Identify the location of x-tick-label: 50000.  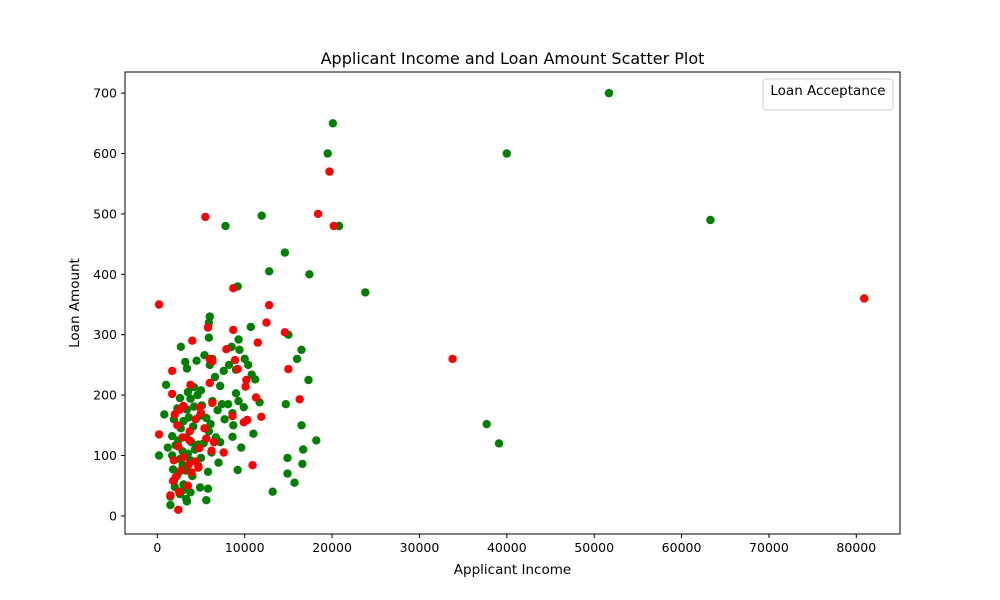
(594, 547).